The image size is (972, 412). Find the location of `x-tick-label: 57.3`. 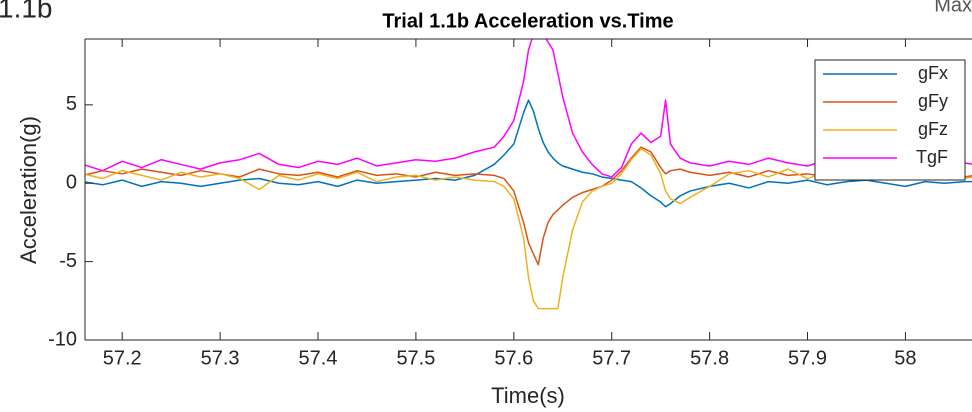

x-tick-label: 57.3 is located at coordinates (220, 358).